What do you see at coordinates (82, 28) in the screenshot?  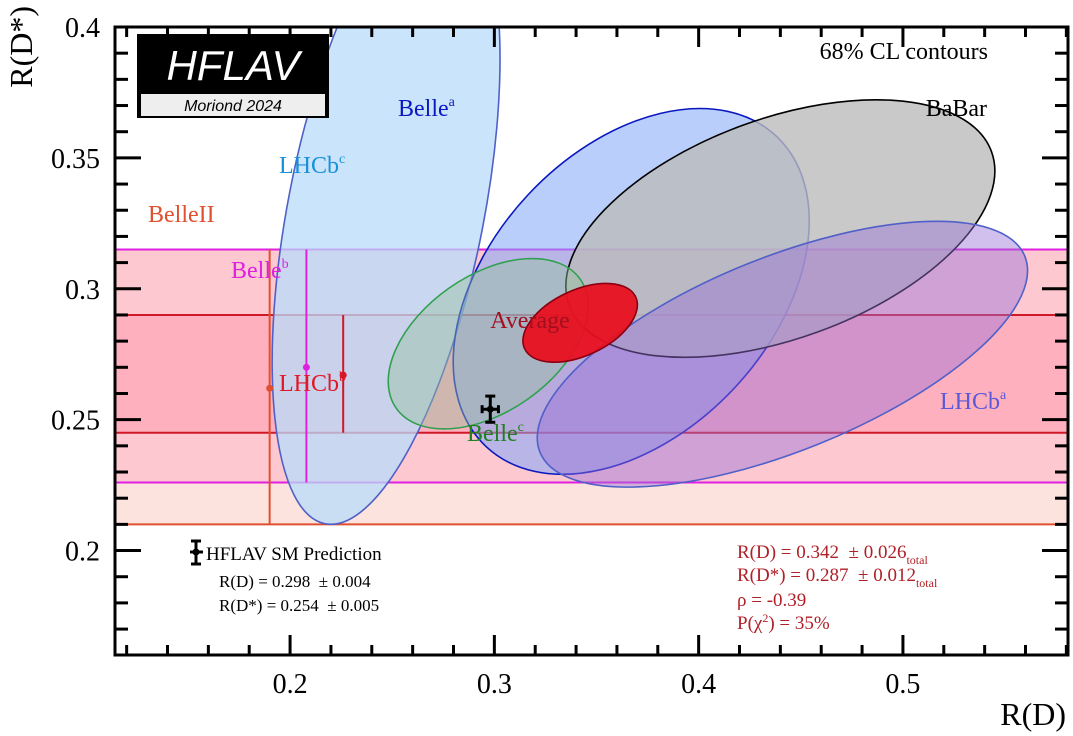 I see `y-tick-label: 0.4` at bounding box center [82, 28].